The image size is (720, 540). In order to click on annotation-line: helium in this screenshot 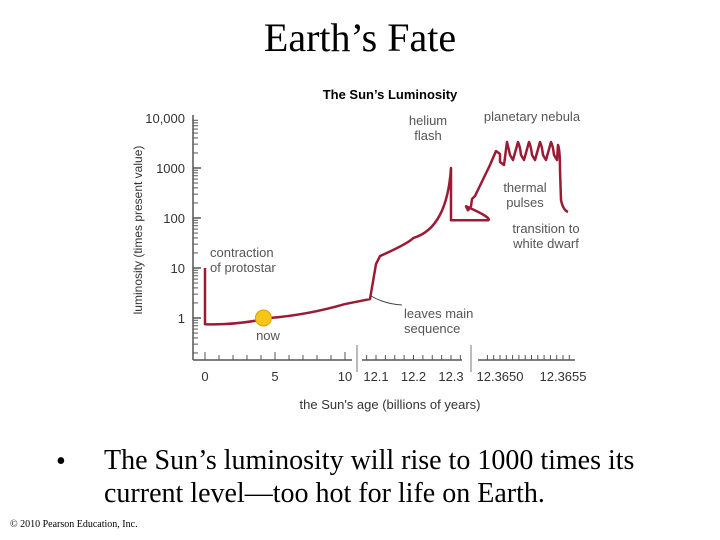, I will do `click(428, 120)`.